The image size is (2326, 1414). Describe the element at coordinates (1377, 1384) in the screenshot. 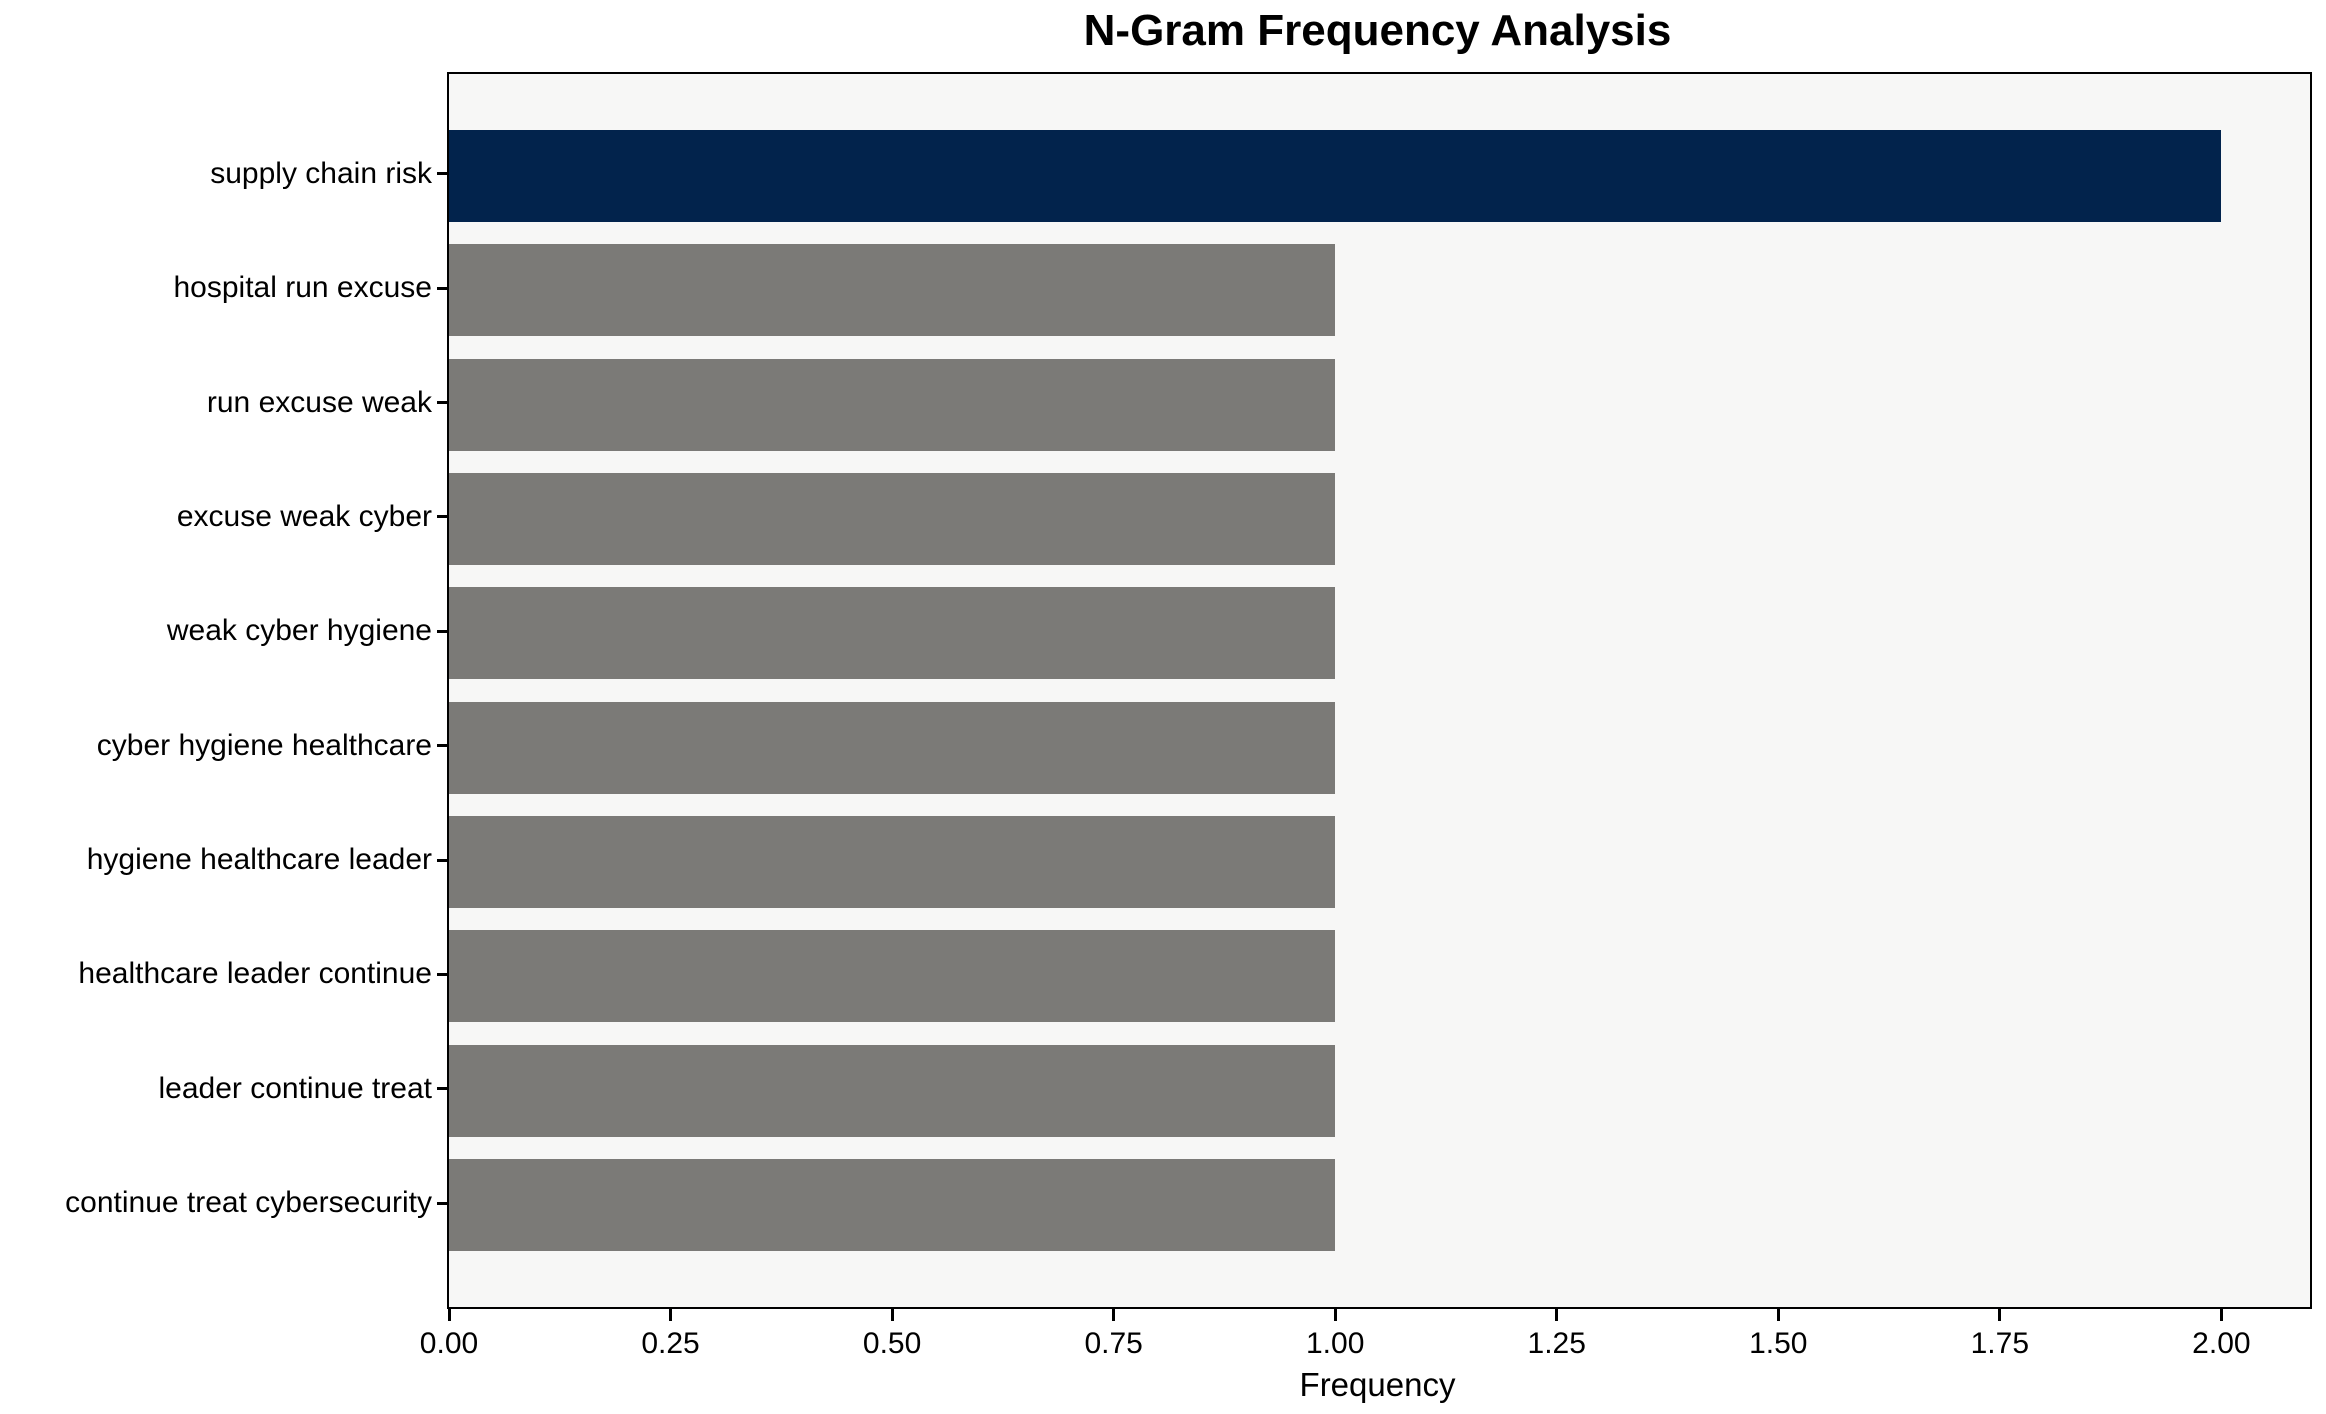

I see `x-axis-label: Frequency` at that location.